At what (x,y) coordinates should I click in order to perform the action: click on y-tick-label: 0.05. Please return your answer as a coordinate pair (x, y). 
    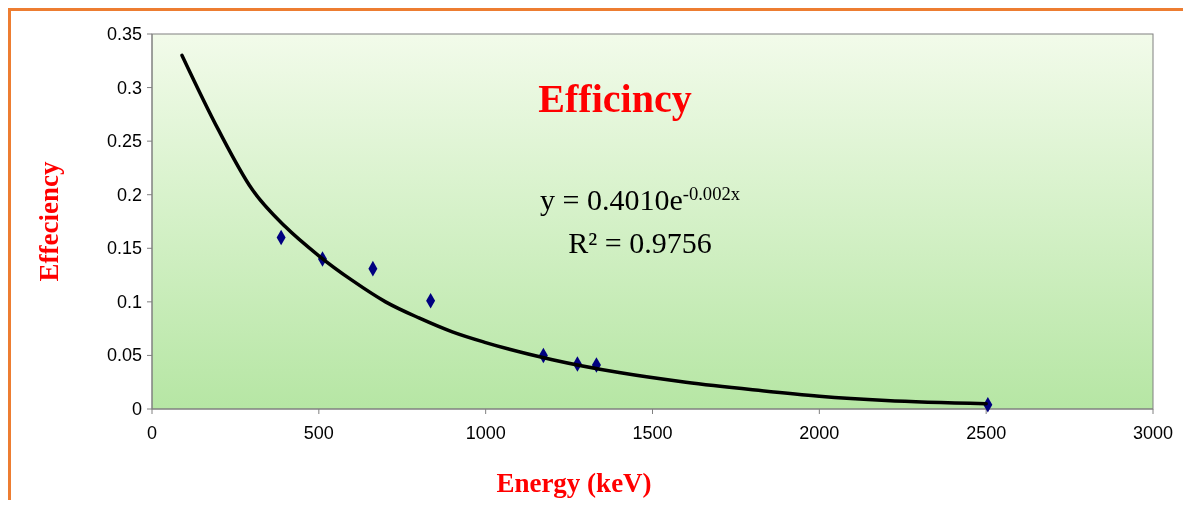
    Looking at the image, I should click on (124, 355).